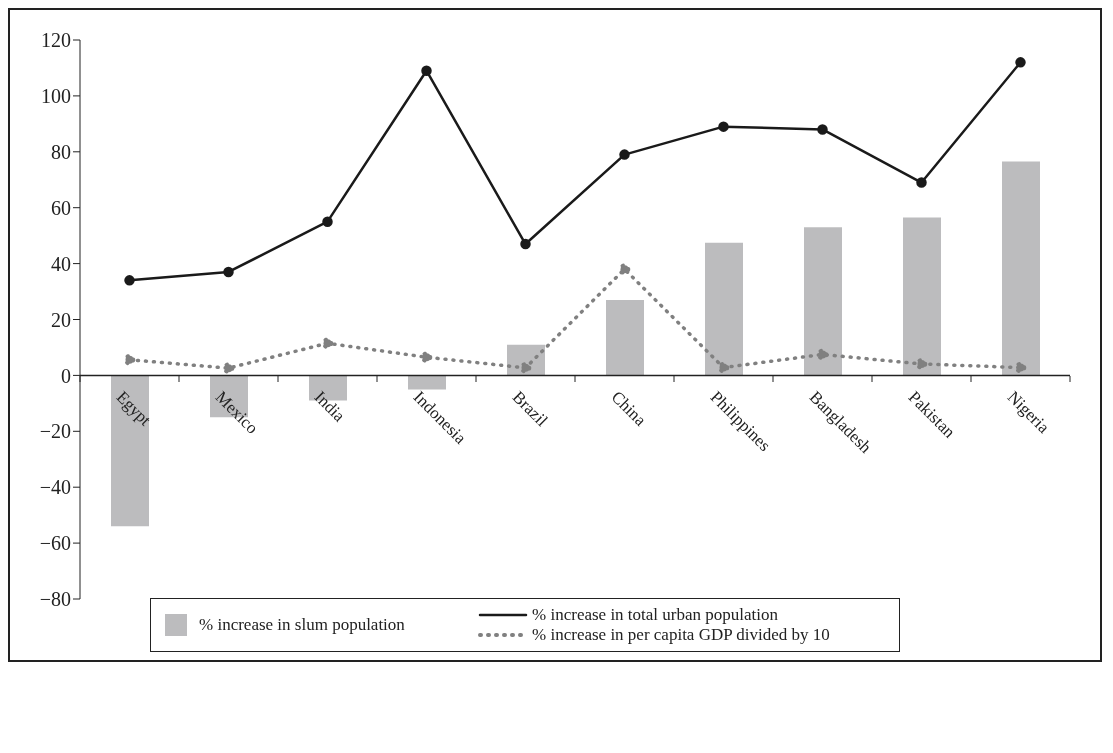 This screenshot has width=1113, height=753. I want to click on legend-label: % increase in total urban population, so click(655, 615).